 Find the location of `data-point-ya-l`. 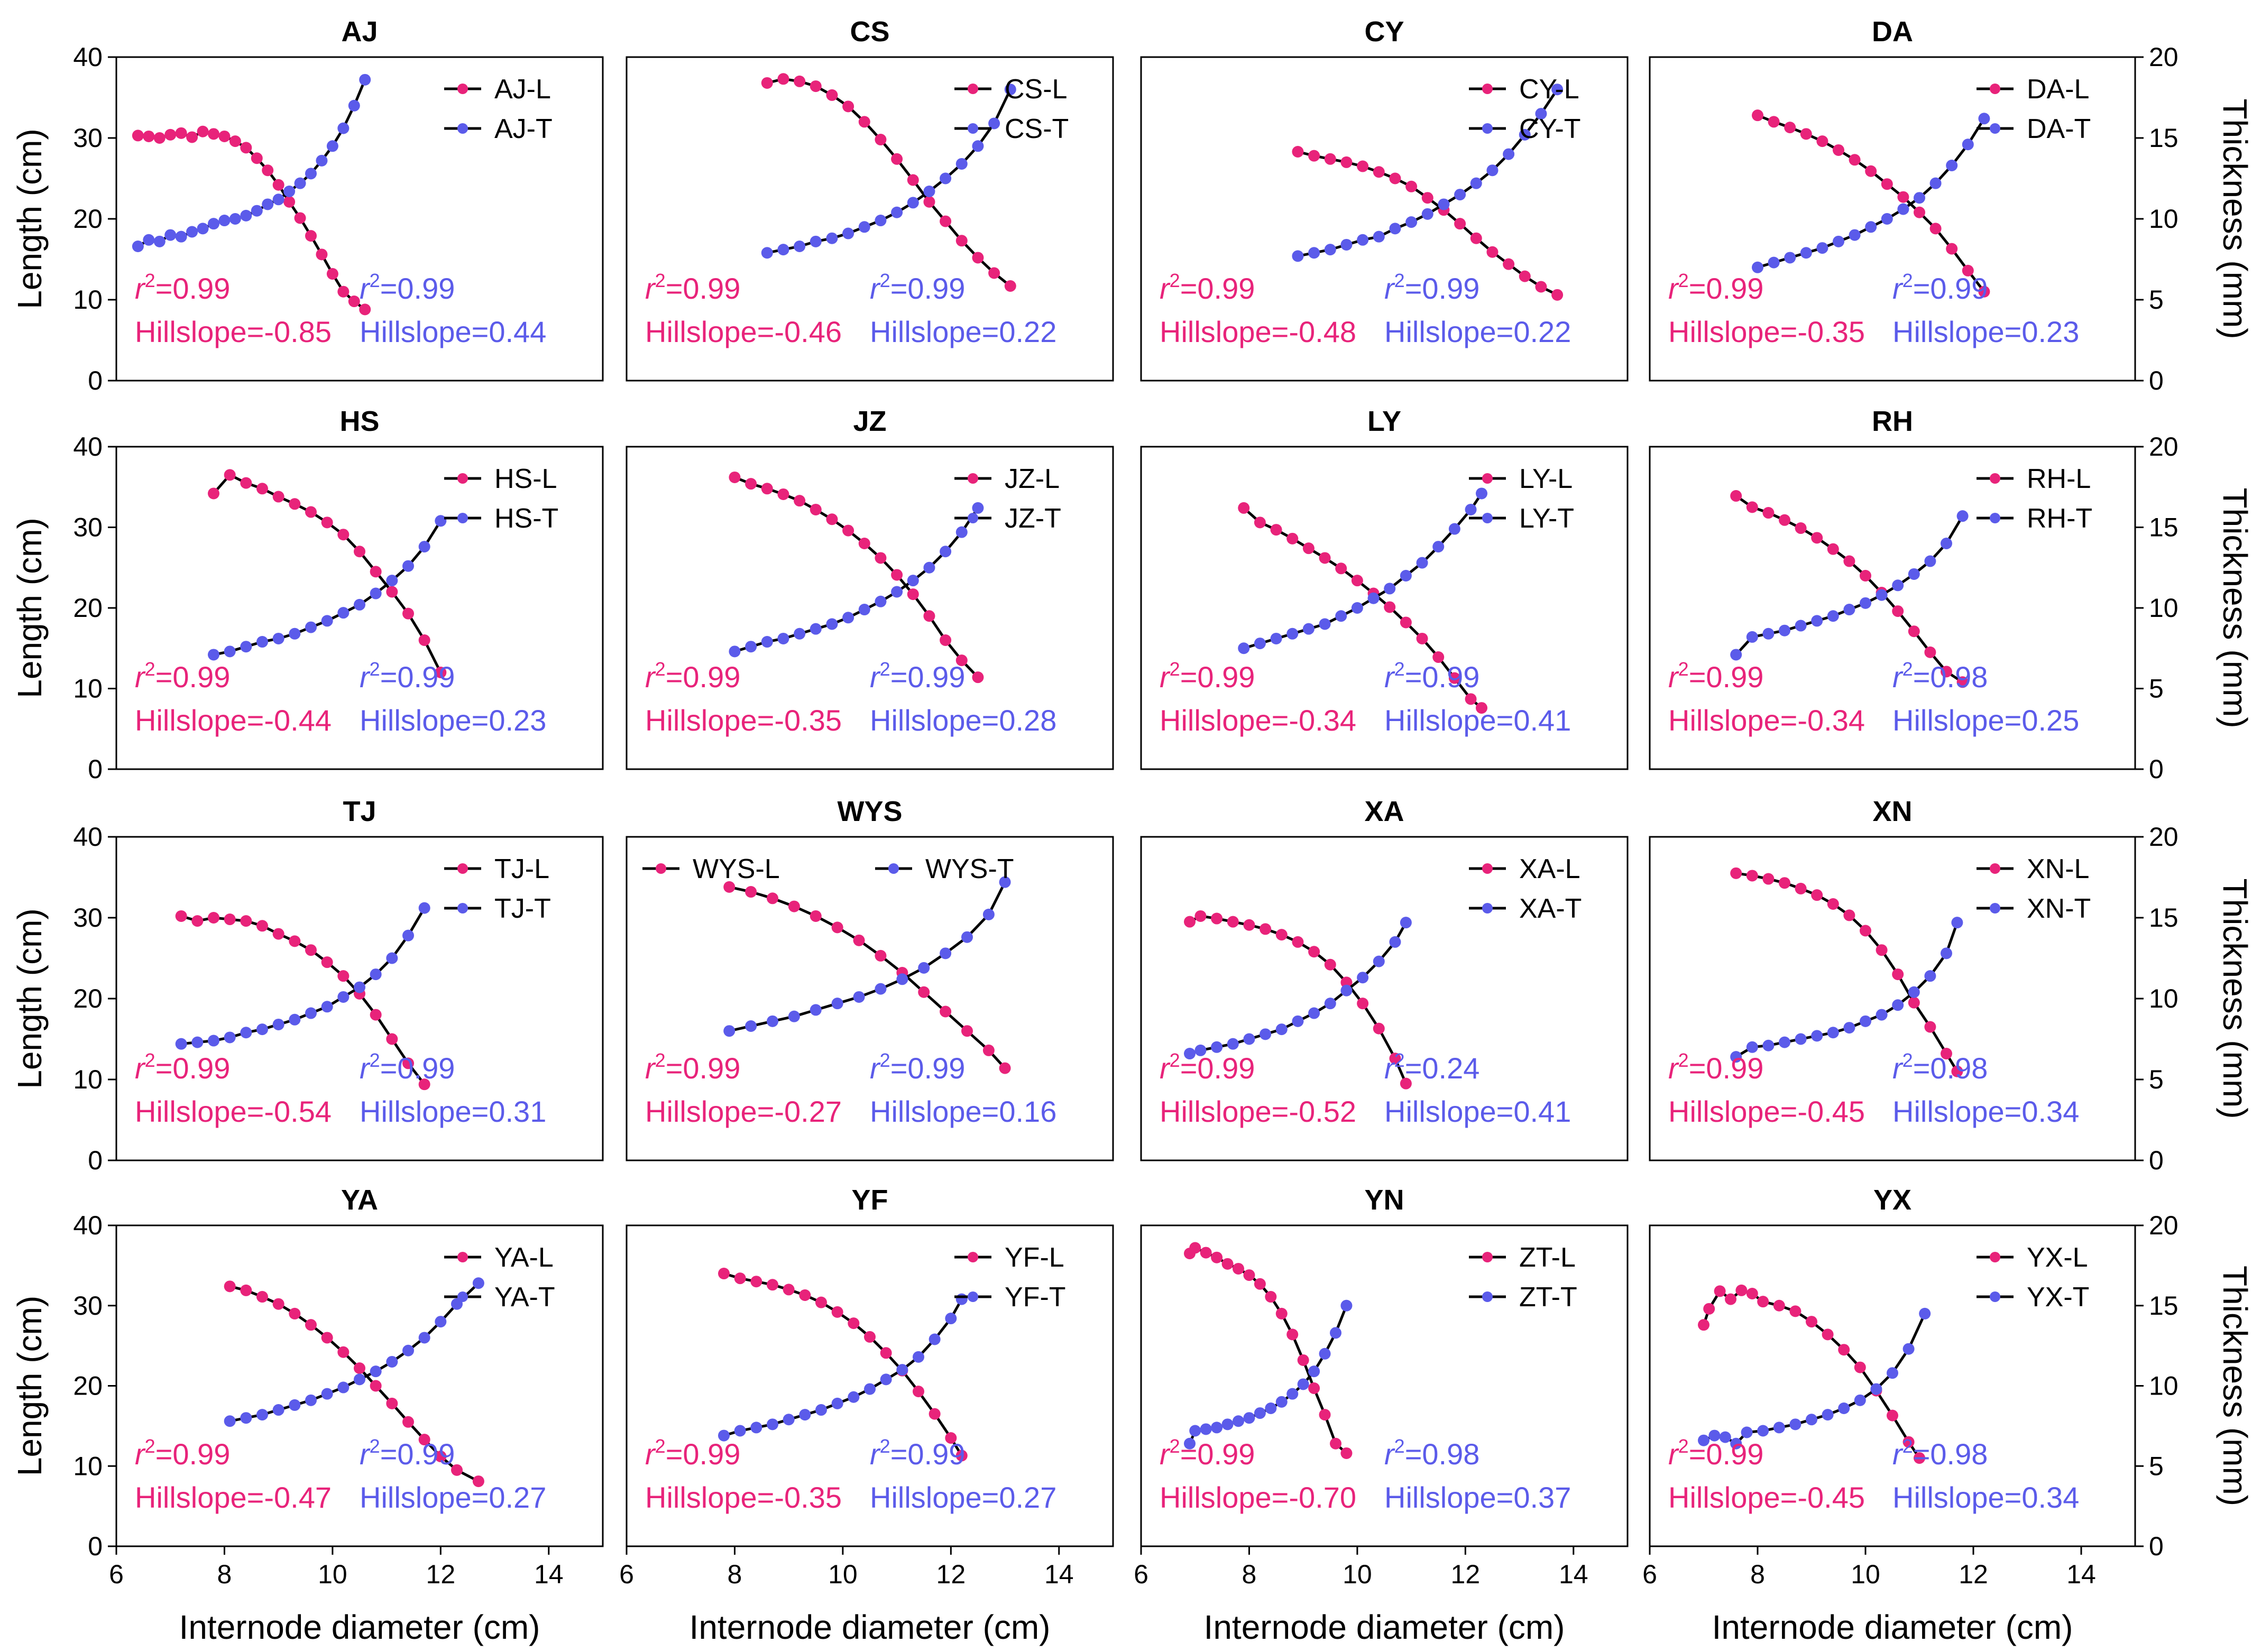

data-point-ya-l is located at coordinates (359, 1368).